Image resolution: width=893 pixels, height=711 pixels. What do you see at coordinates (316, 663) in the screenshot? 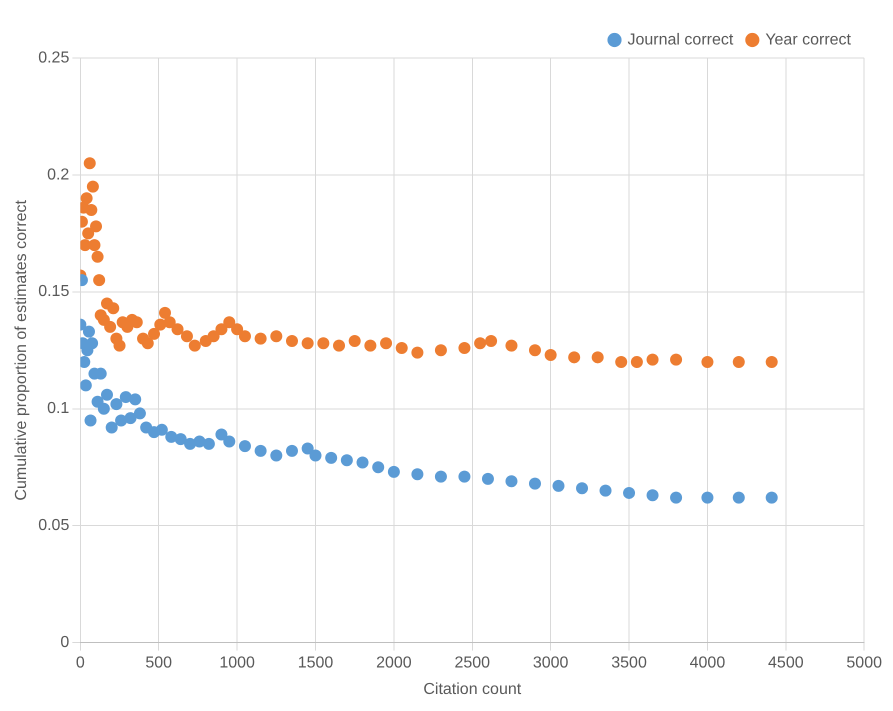
I see `x-tick-label: 1500` at bounding box center [316, 663].